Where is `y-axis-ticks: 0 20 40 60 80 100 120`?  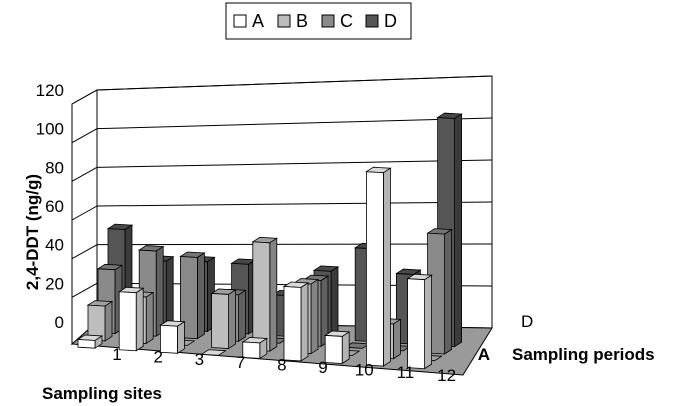
y-axis-ticks: 0 20 40 60 80 100 120 is located at coordinates (50, 206).